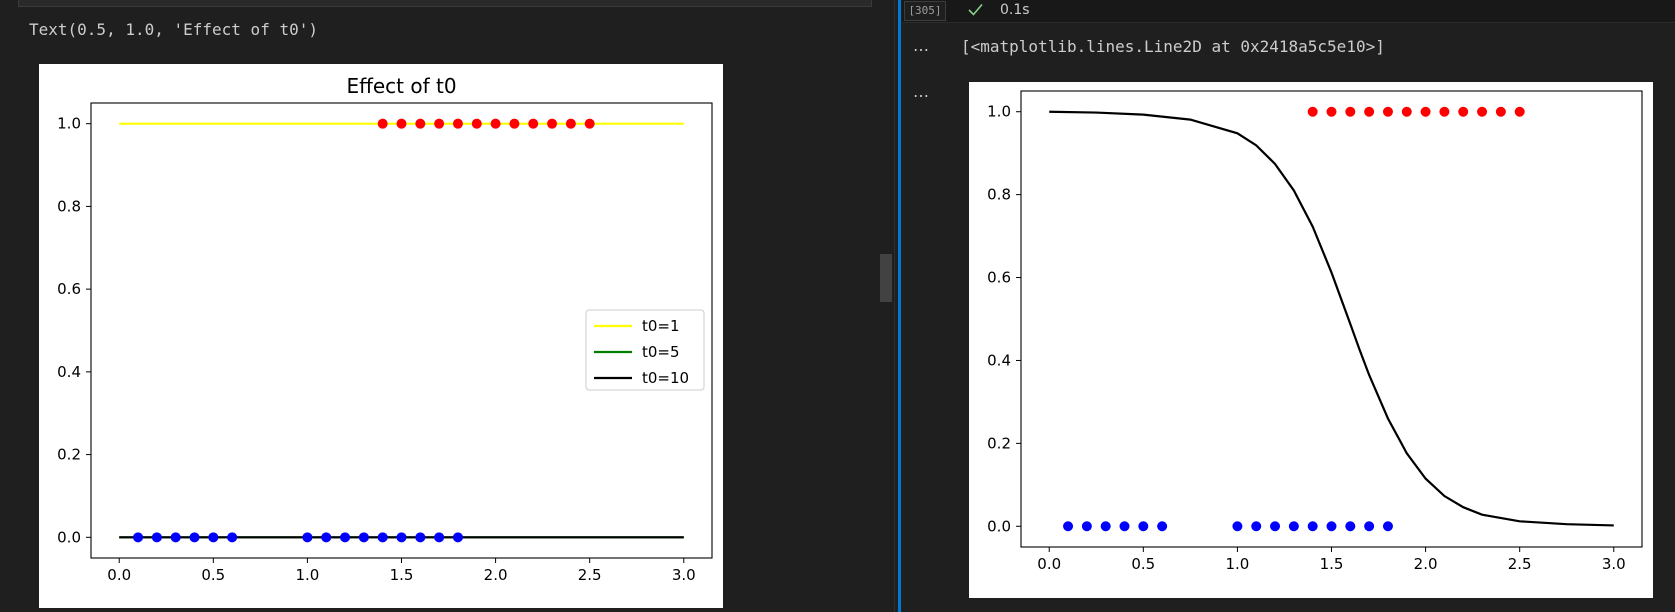 The height and width of the screenshot is (612, 1675). Describe the element at coordinates (173, 29) in the screenshot. I see `cell-output-text: Text(0.5, 1.0, 'Effect of t0')` at that location.